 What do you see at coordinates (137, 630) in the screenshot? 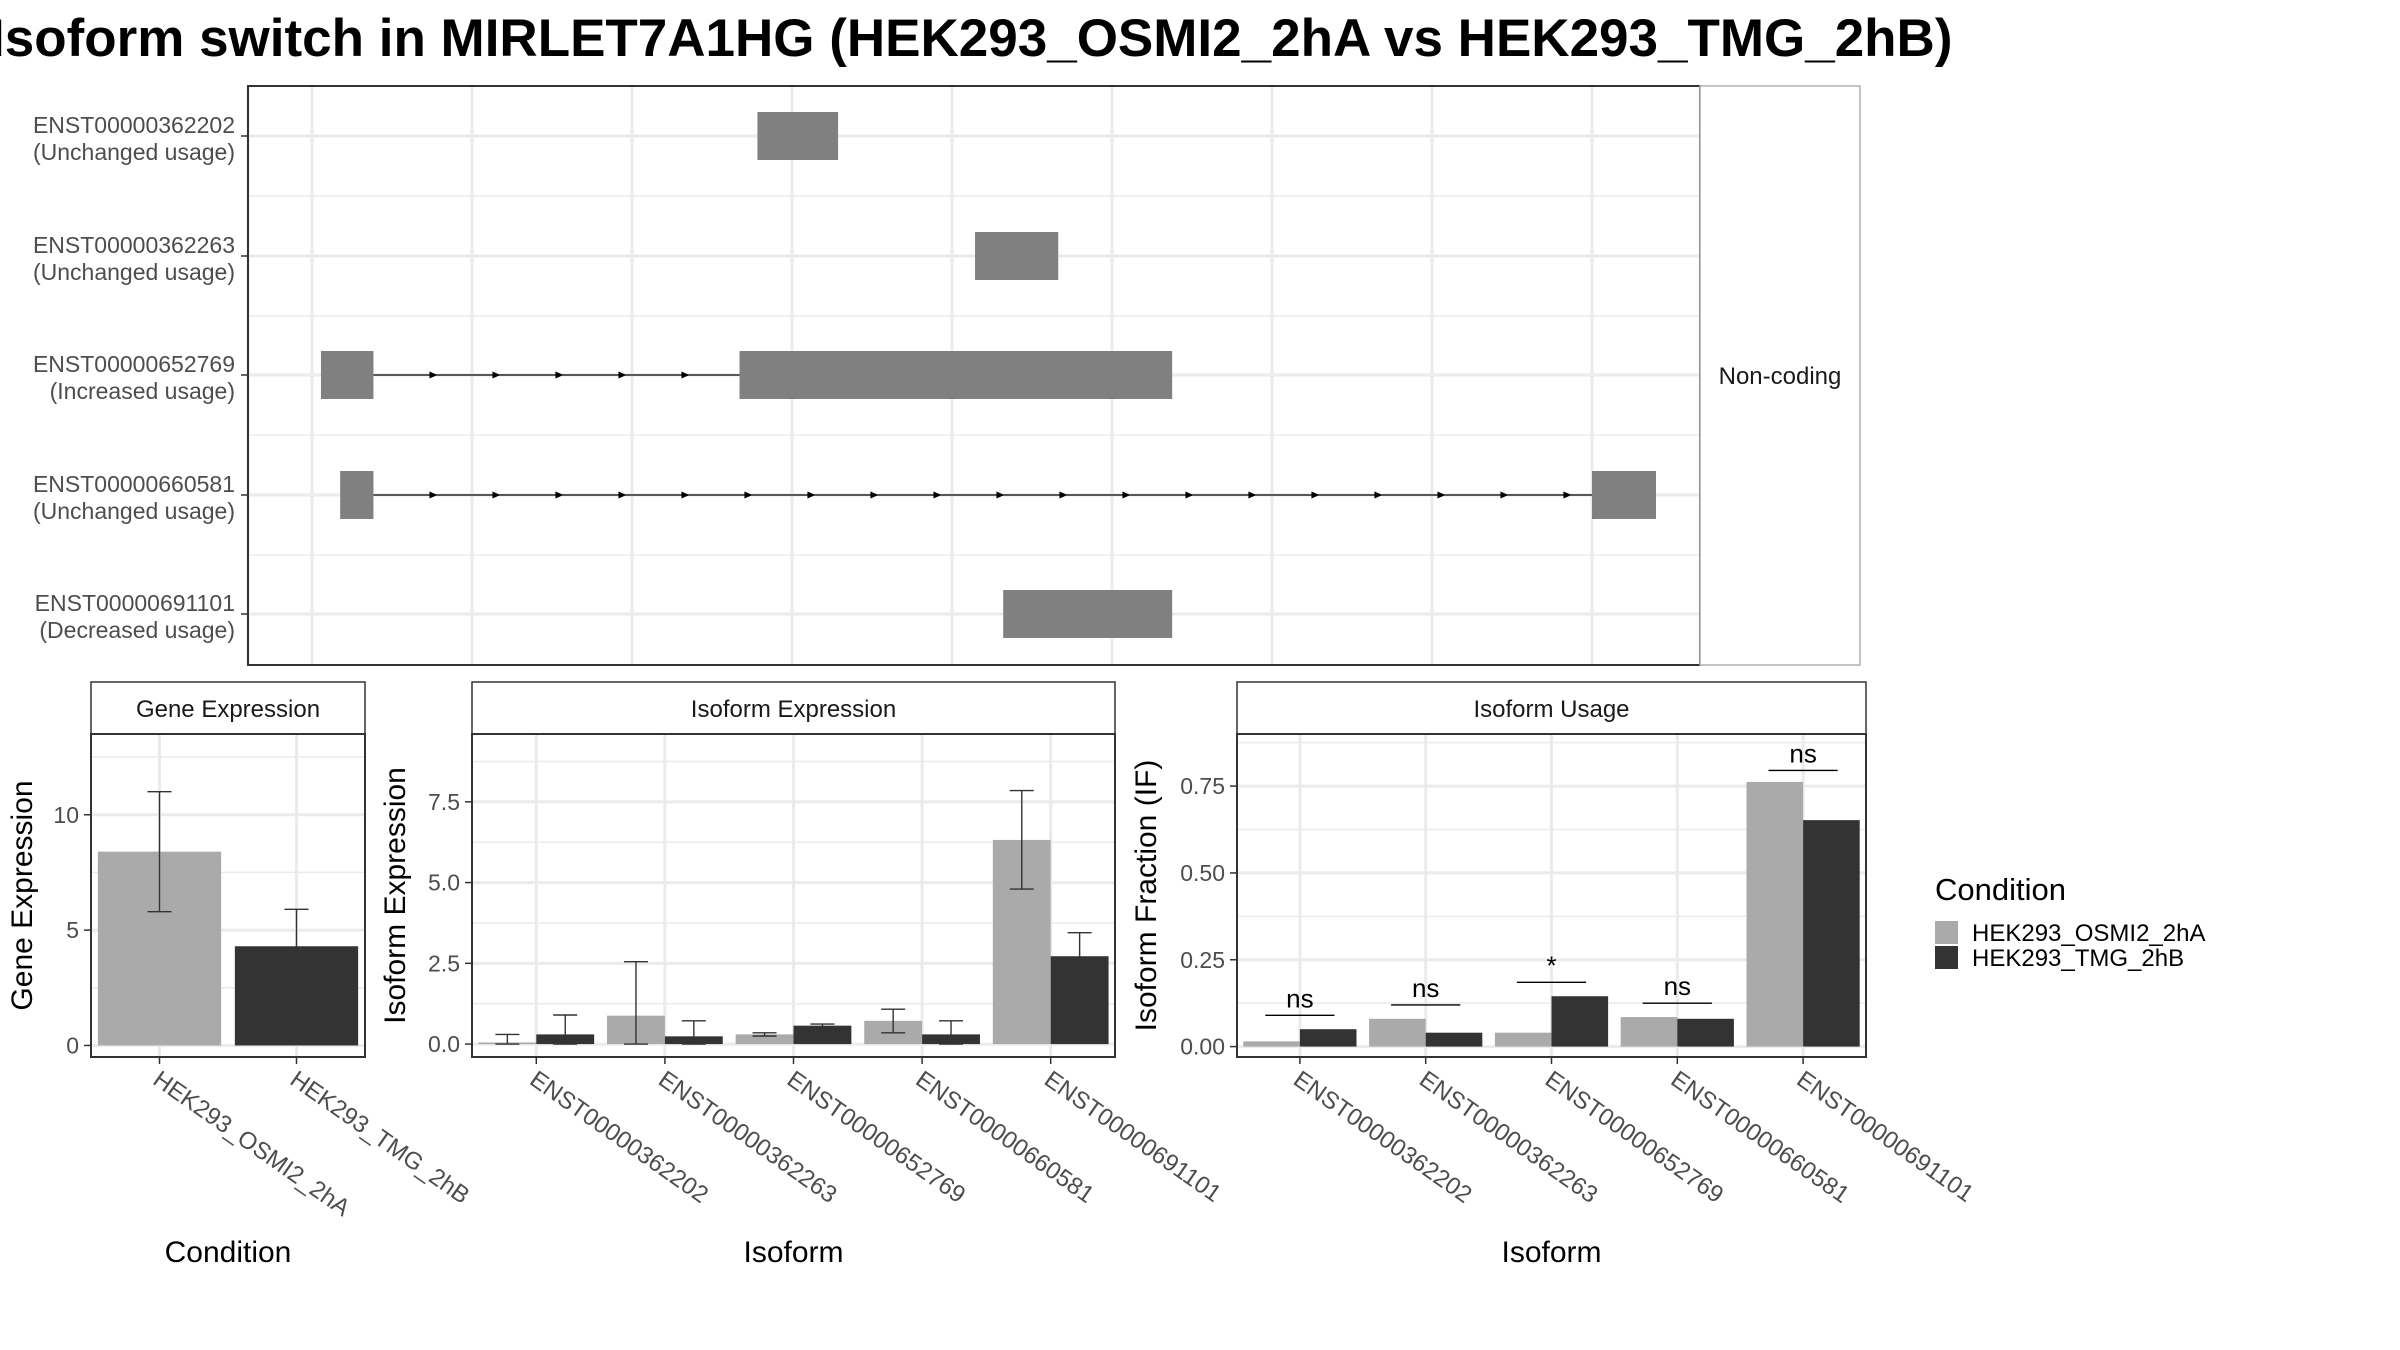
I see `transcript-usage-label: (Decreased usage)` at bounding box center [137, 630].